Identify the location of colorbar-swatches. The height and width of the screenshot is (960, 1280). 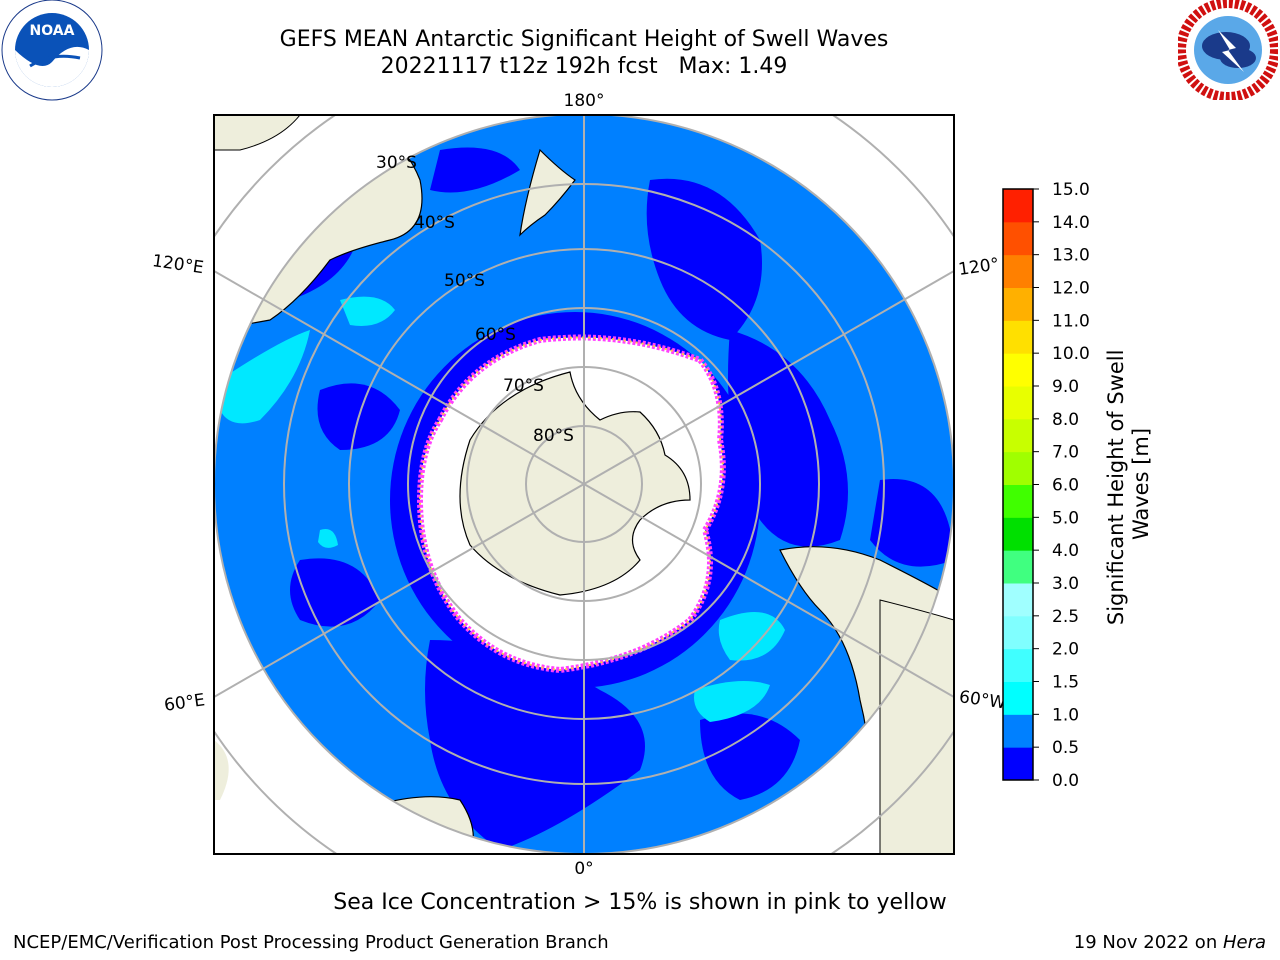
(1018, 485).